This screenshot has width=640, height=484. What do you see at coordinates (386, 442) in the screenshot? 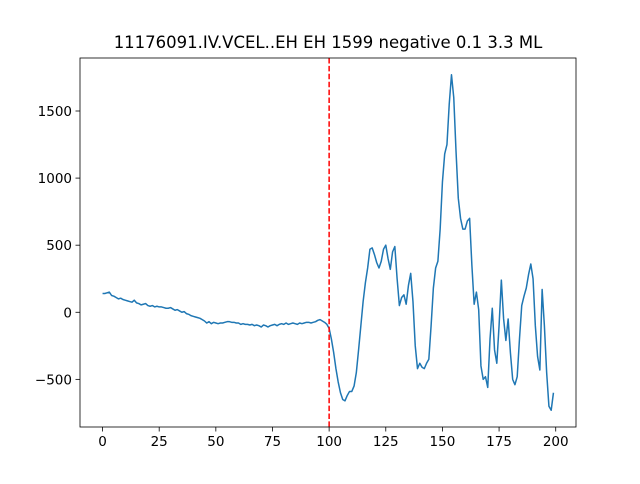
I see `x-tick-label: 125` at bounding box center [386, 442].